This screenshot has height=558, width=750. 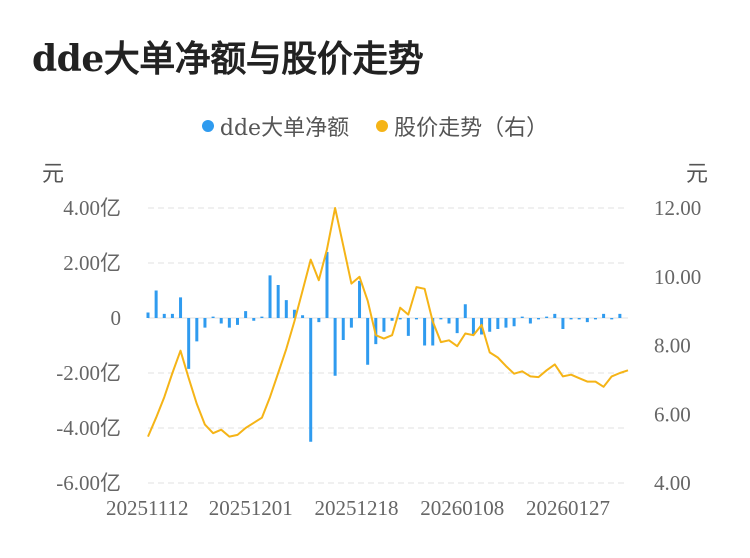 I want to click on legend-item-dde: dde大单净额, so click(x=275, y=126).